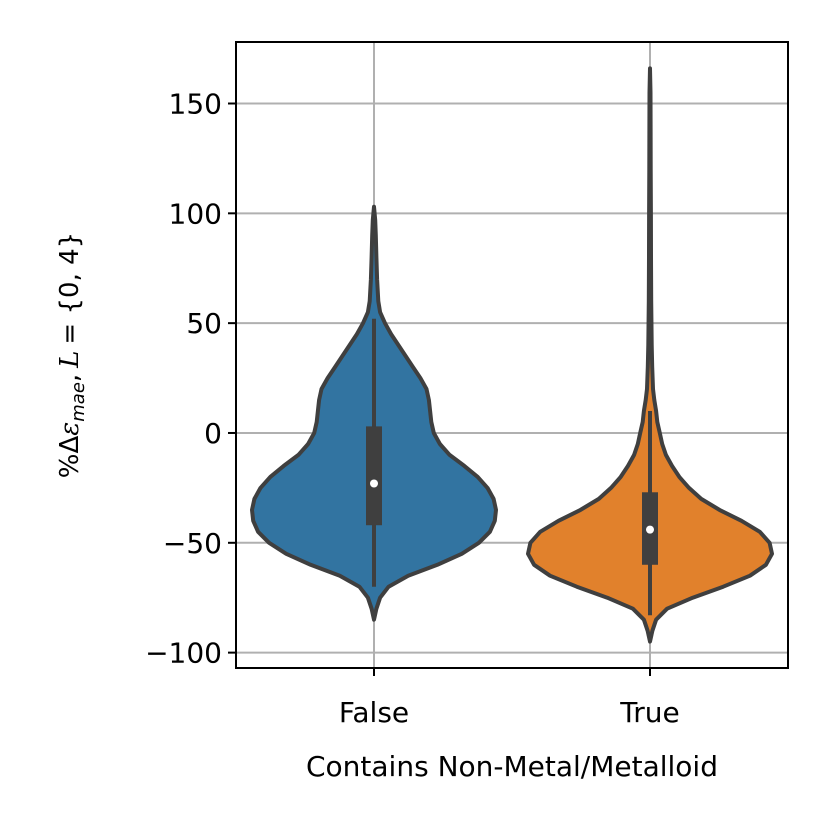  Describe the element at coordinates (512, 766) in the screenshot. I see `x-axis-label: Contains Non-Metal/Metalloid` at that location.